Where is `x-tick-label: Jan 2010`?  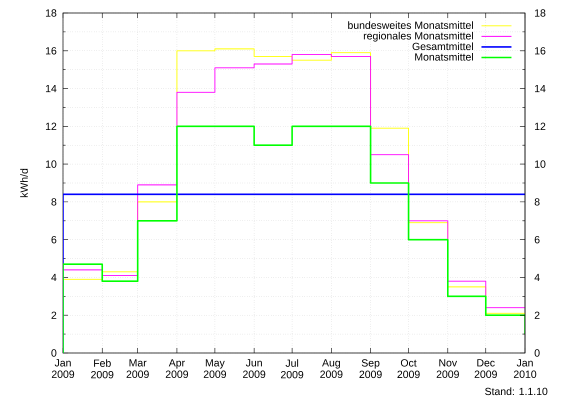
x-tick-label: Jan 2010 is located at coordinates (525, 368).